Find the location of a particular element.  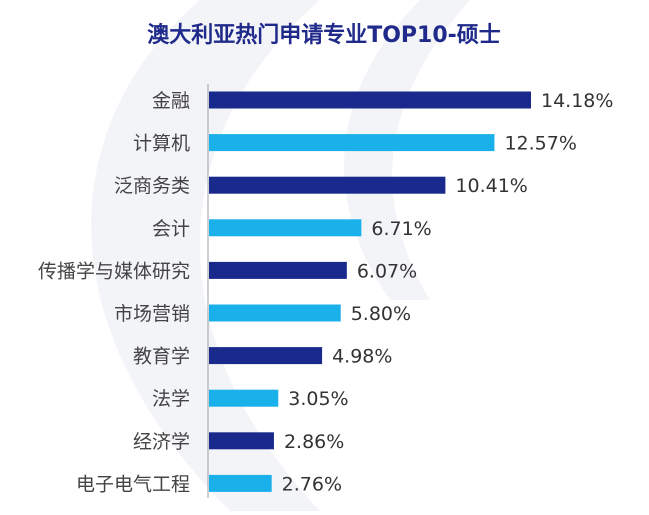

value-label: 6.71% is located at coordinates (401, 229).